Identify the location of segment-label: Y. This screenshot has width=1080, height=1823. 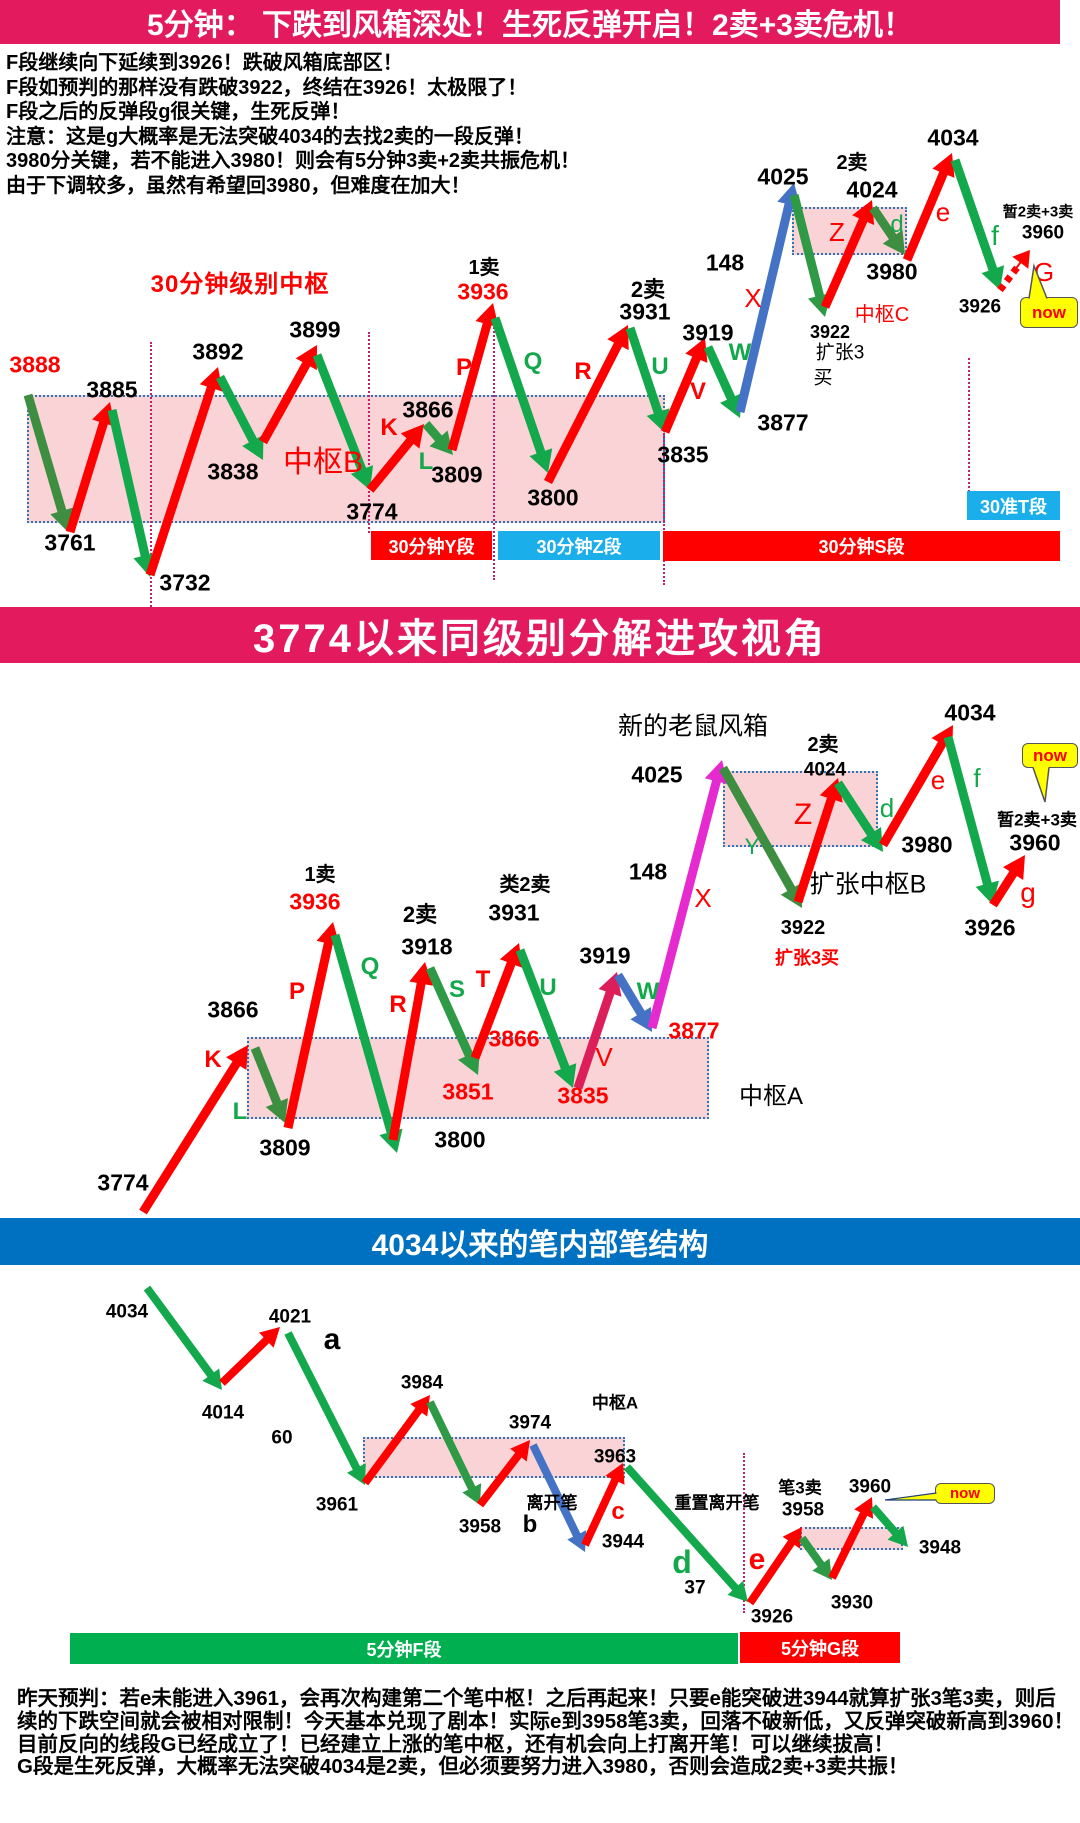
(752, 846).